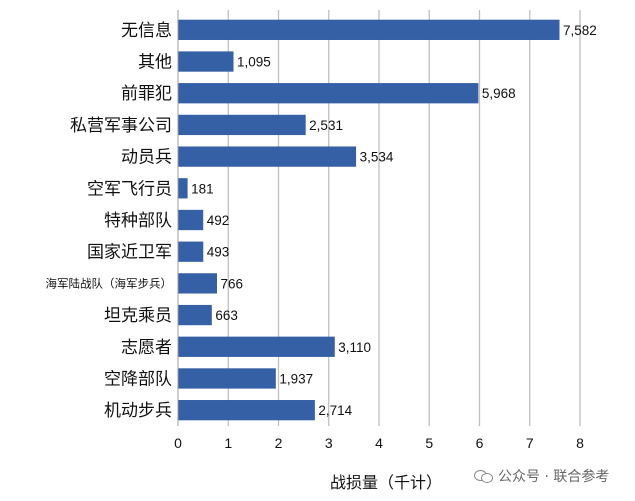 This screenshot has width=635, height=501. What do you see at coordinates (218, 220) in the screenshot?
I see `data-label: 492` at bounding box center [218, 220].